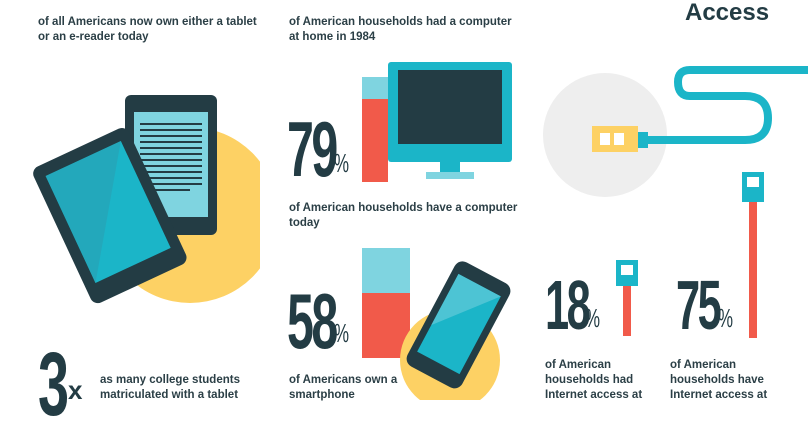  Describe the element at coordinates (343, 387) in the screenshot. I see `smartphone-caption: of Americans own a smartphone` at that location.